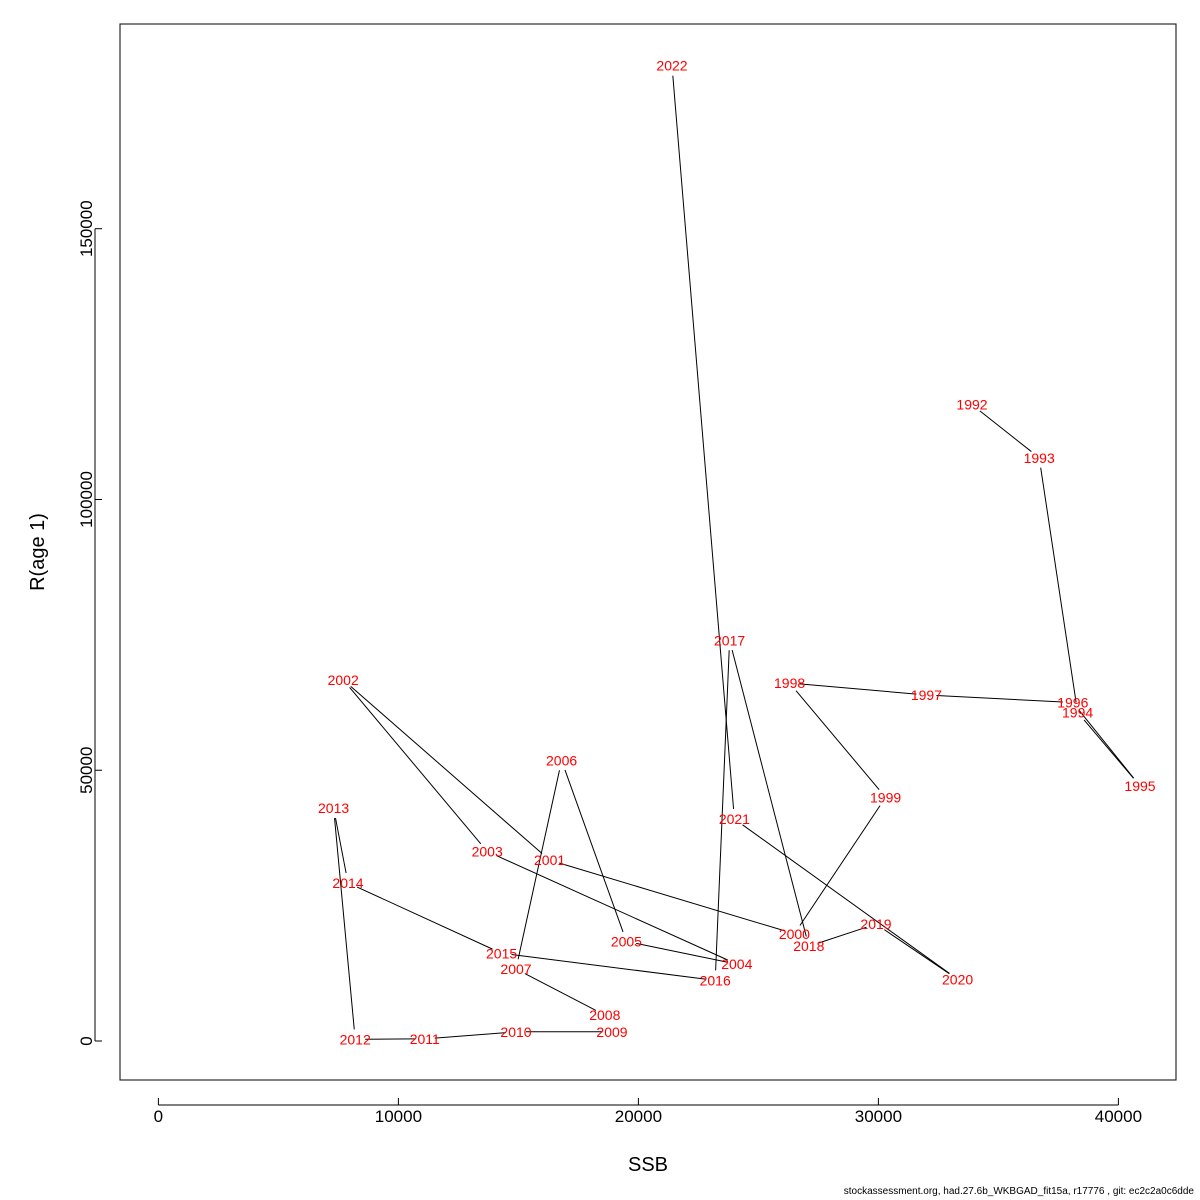  What do you see at coordinates (398, 1116) in the screenshot?
I see `x-tick-label: 10000` at bounding box center [398, 1116].